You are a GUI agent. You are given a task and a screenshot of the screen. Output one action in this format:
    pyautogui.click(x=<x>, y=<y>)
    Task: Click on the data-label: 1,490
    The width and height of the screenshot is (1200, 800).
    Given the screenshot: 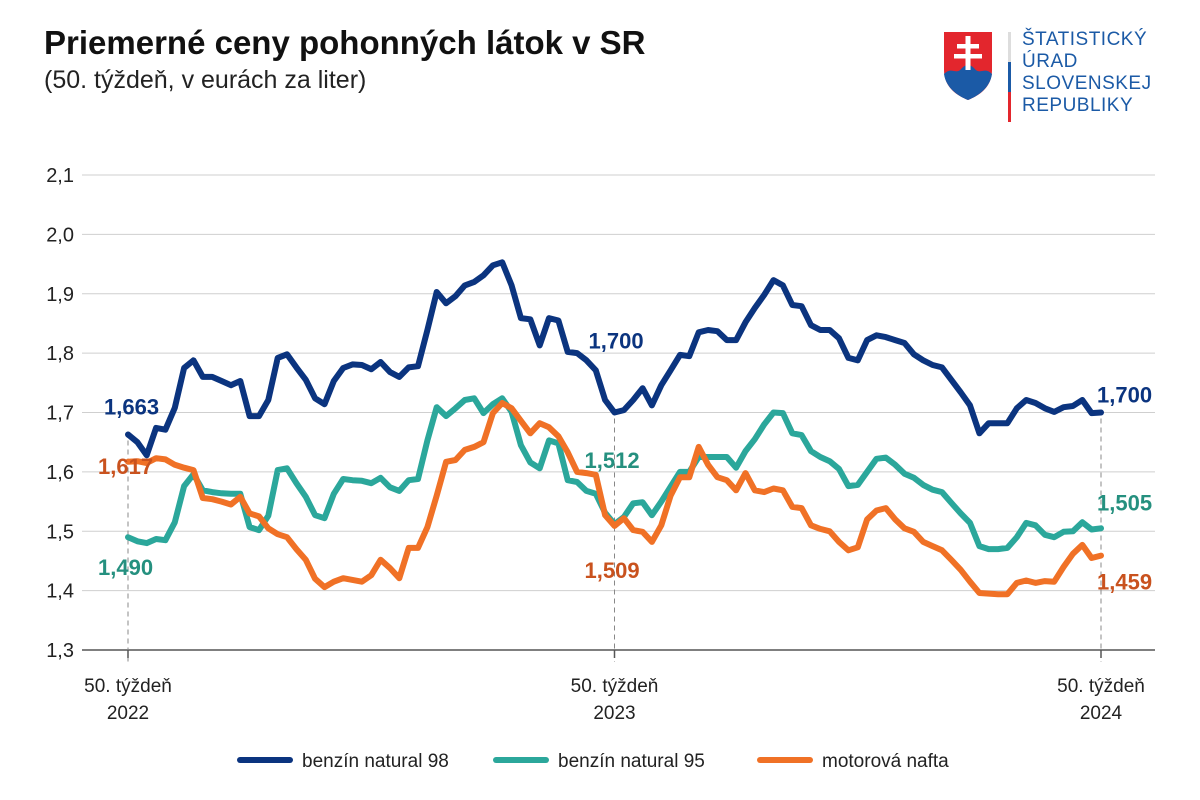 What is the action you would take?
    pyautogui.click(x=125, y=567)
    